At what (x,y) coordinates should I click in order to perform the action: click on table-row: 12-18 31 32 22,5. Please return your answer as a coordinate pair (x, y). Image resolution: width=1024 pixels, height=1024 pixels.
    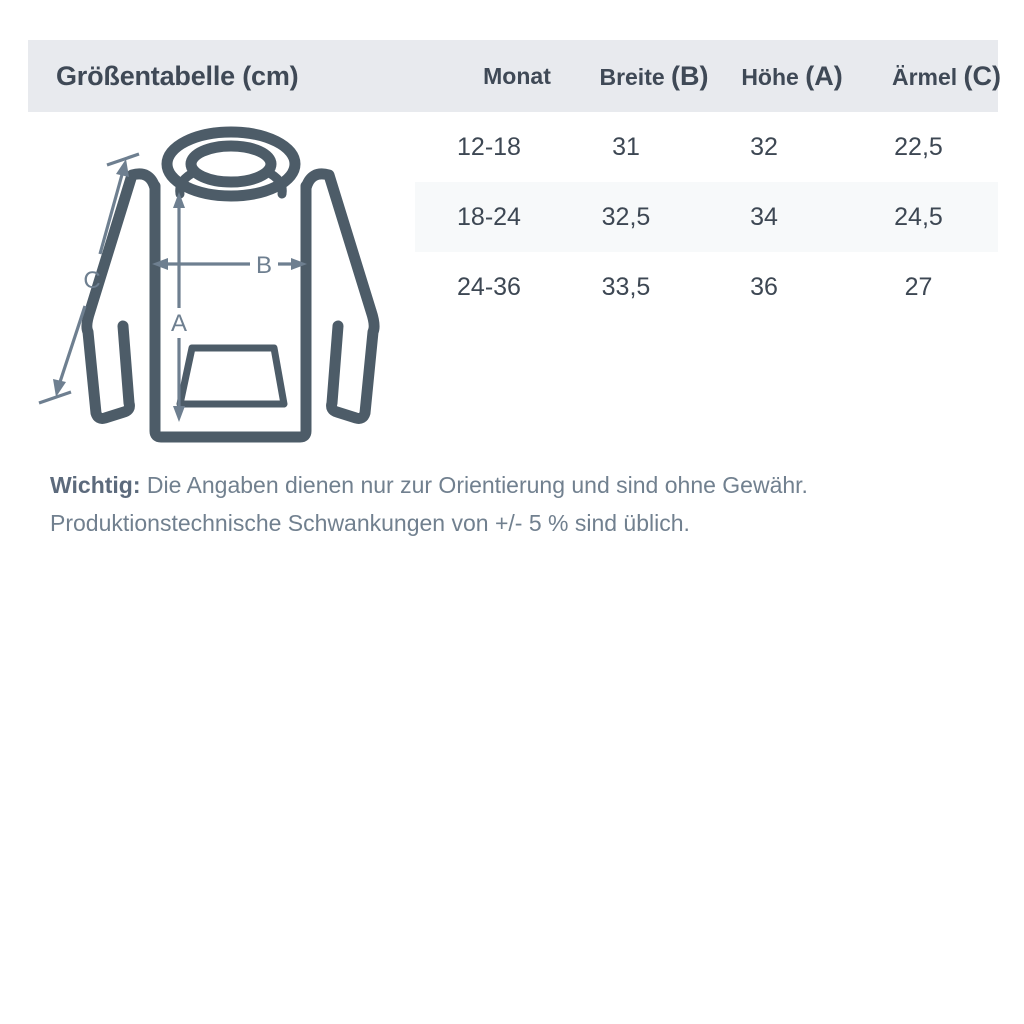
    Looking at the image, I should click on (706, 147).